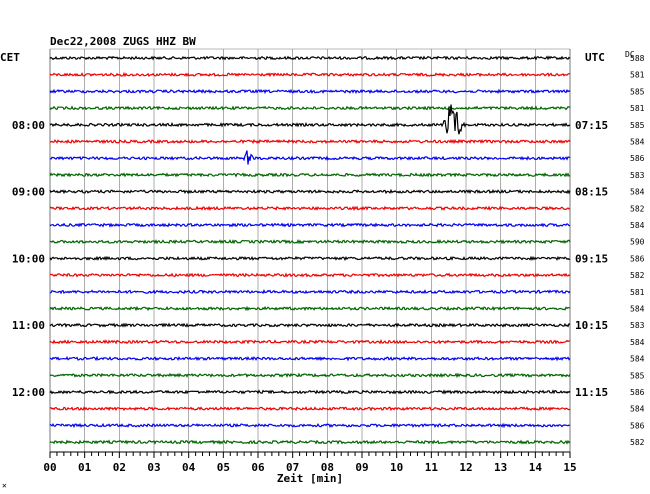 The image size is (650, 494). I want to click on utc-label: UTC, so click(595, 57).